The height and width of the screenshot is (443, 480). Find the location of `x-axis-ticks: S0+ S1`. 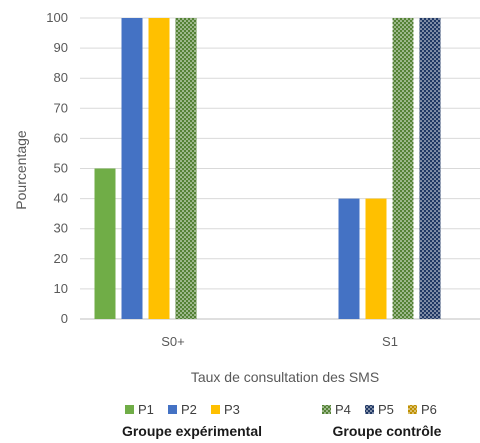

x-axis-ticks: S0+ S1 is located at coordinates (279, 341).